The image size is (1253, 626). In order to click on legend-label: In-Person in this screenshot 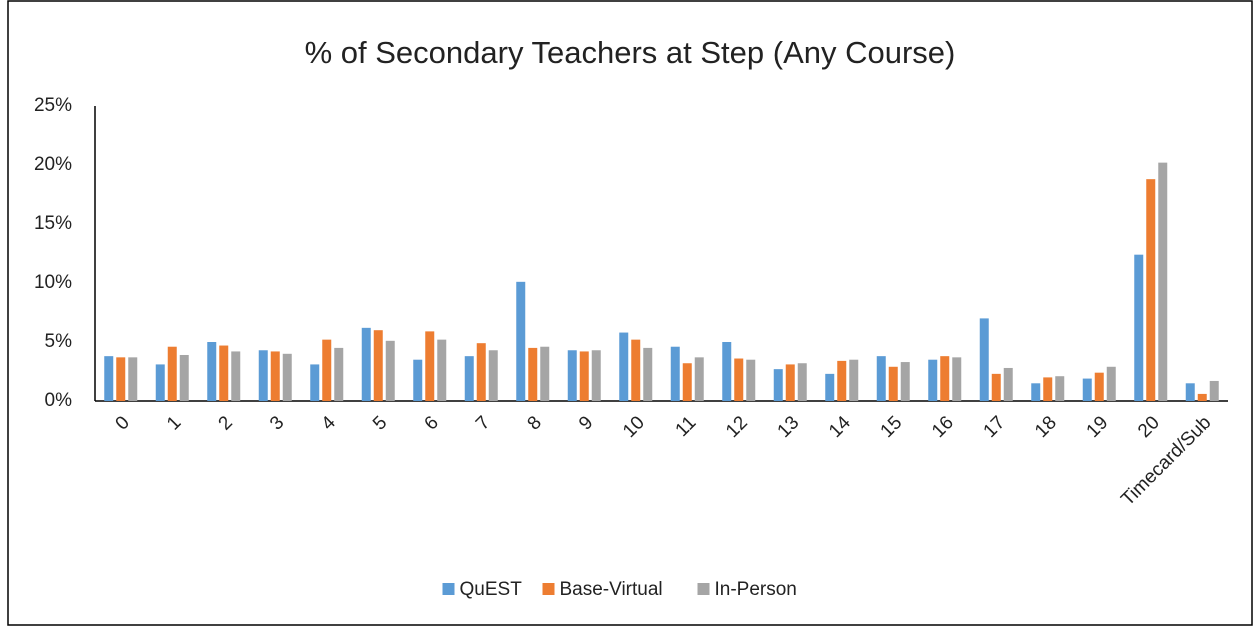, I will do `click(756, 589)`.